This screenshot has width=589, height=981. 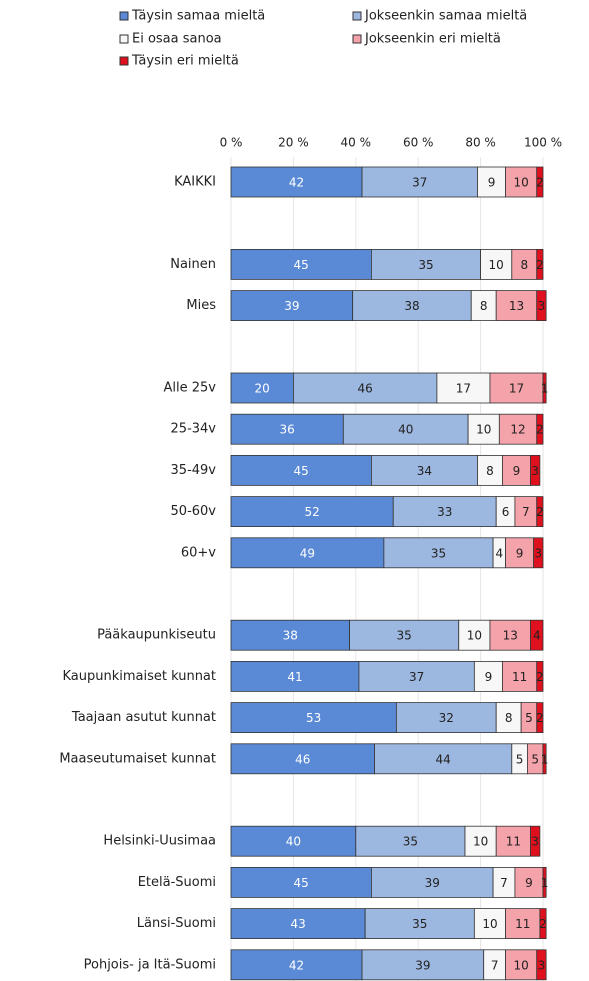 I want to click on x-tick-label: 0 %, so click(x=231, y=143).